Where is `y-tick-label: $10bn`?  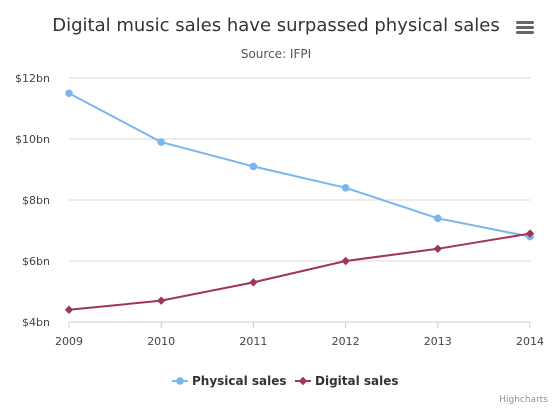 y-tick-label: $10bn is located at coordinates (32, 139).